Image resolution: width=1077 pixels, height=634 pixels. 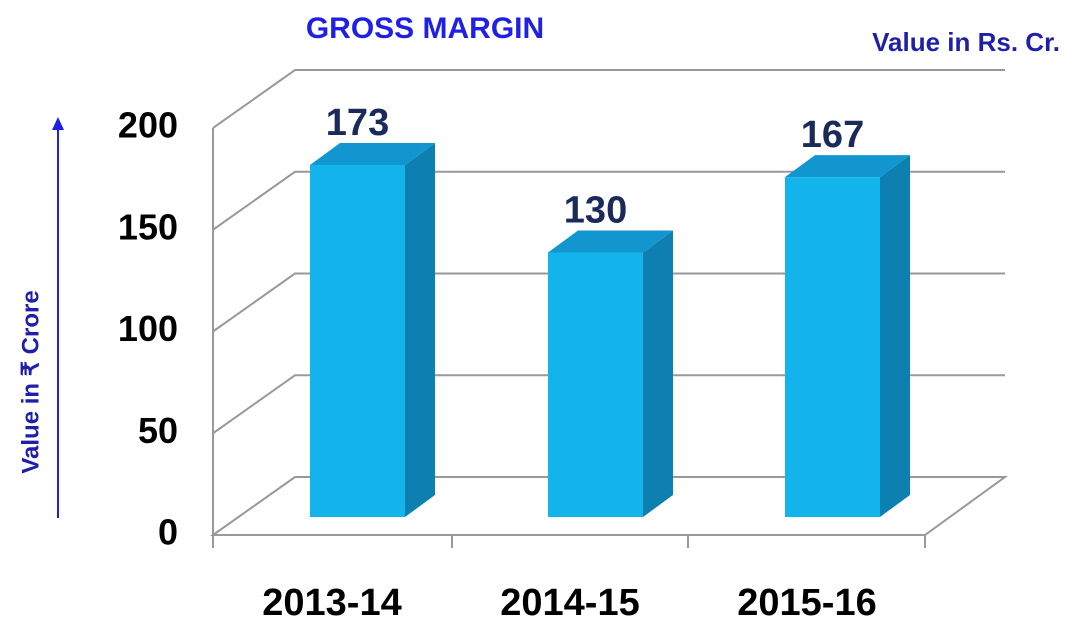 What do you see at coordinates (148, 125) in the screenshot?
I see `y-tick-label: 200` at bounding box center [148, 125].